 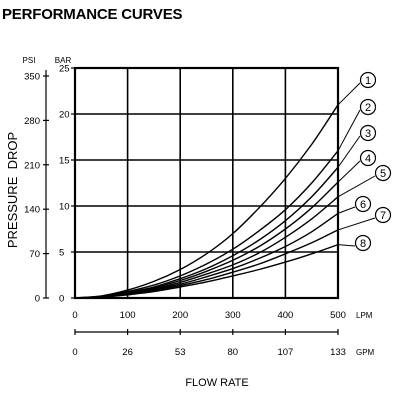 I want to click on bar-tick-label: 25, so click(x=64, y=69).